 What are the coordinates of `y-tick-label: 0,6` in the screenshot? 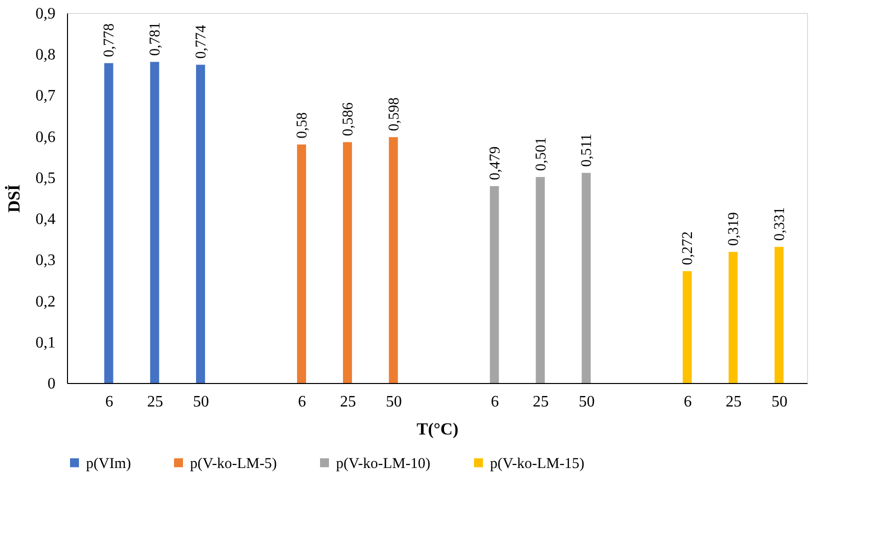 It's located at (46, 137).